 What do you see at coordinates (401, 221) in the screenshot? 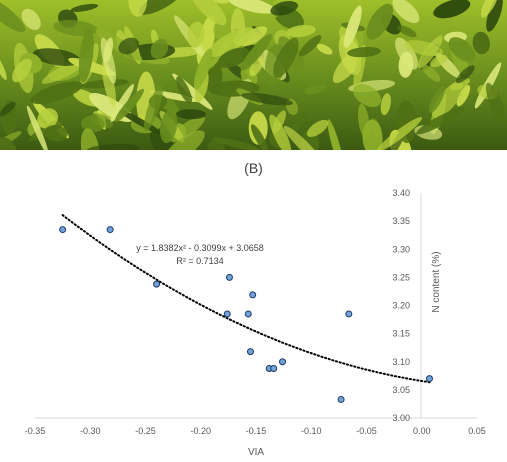
I see `y-tick-label: 3.35` at bounding box center [401, 221].